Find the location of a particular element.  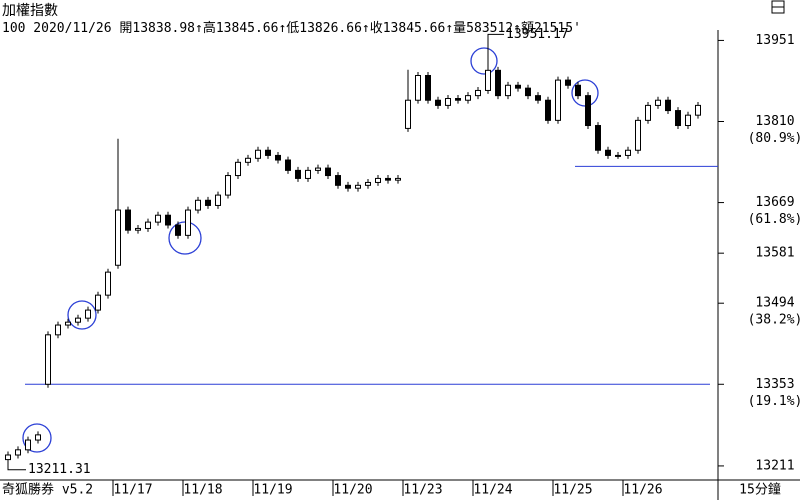

x-tick-label: 11/23 is located at coordinates (422, 490).